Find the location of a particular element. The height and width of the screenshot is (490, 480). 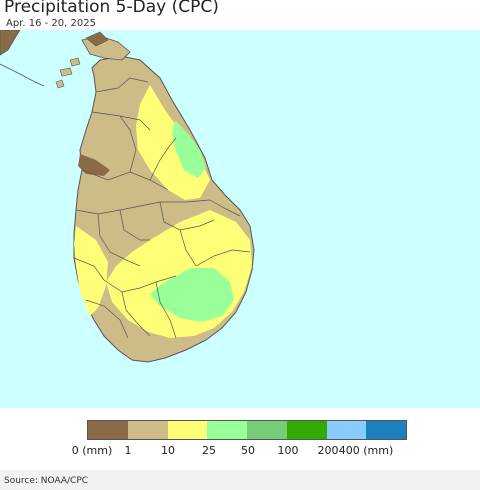

date-range: Apr. 16 - 20, 2025 is located at coordinates (51, 23).